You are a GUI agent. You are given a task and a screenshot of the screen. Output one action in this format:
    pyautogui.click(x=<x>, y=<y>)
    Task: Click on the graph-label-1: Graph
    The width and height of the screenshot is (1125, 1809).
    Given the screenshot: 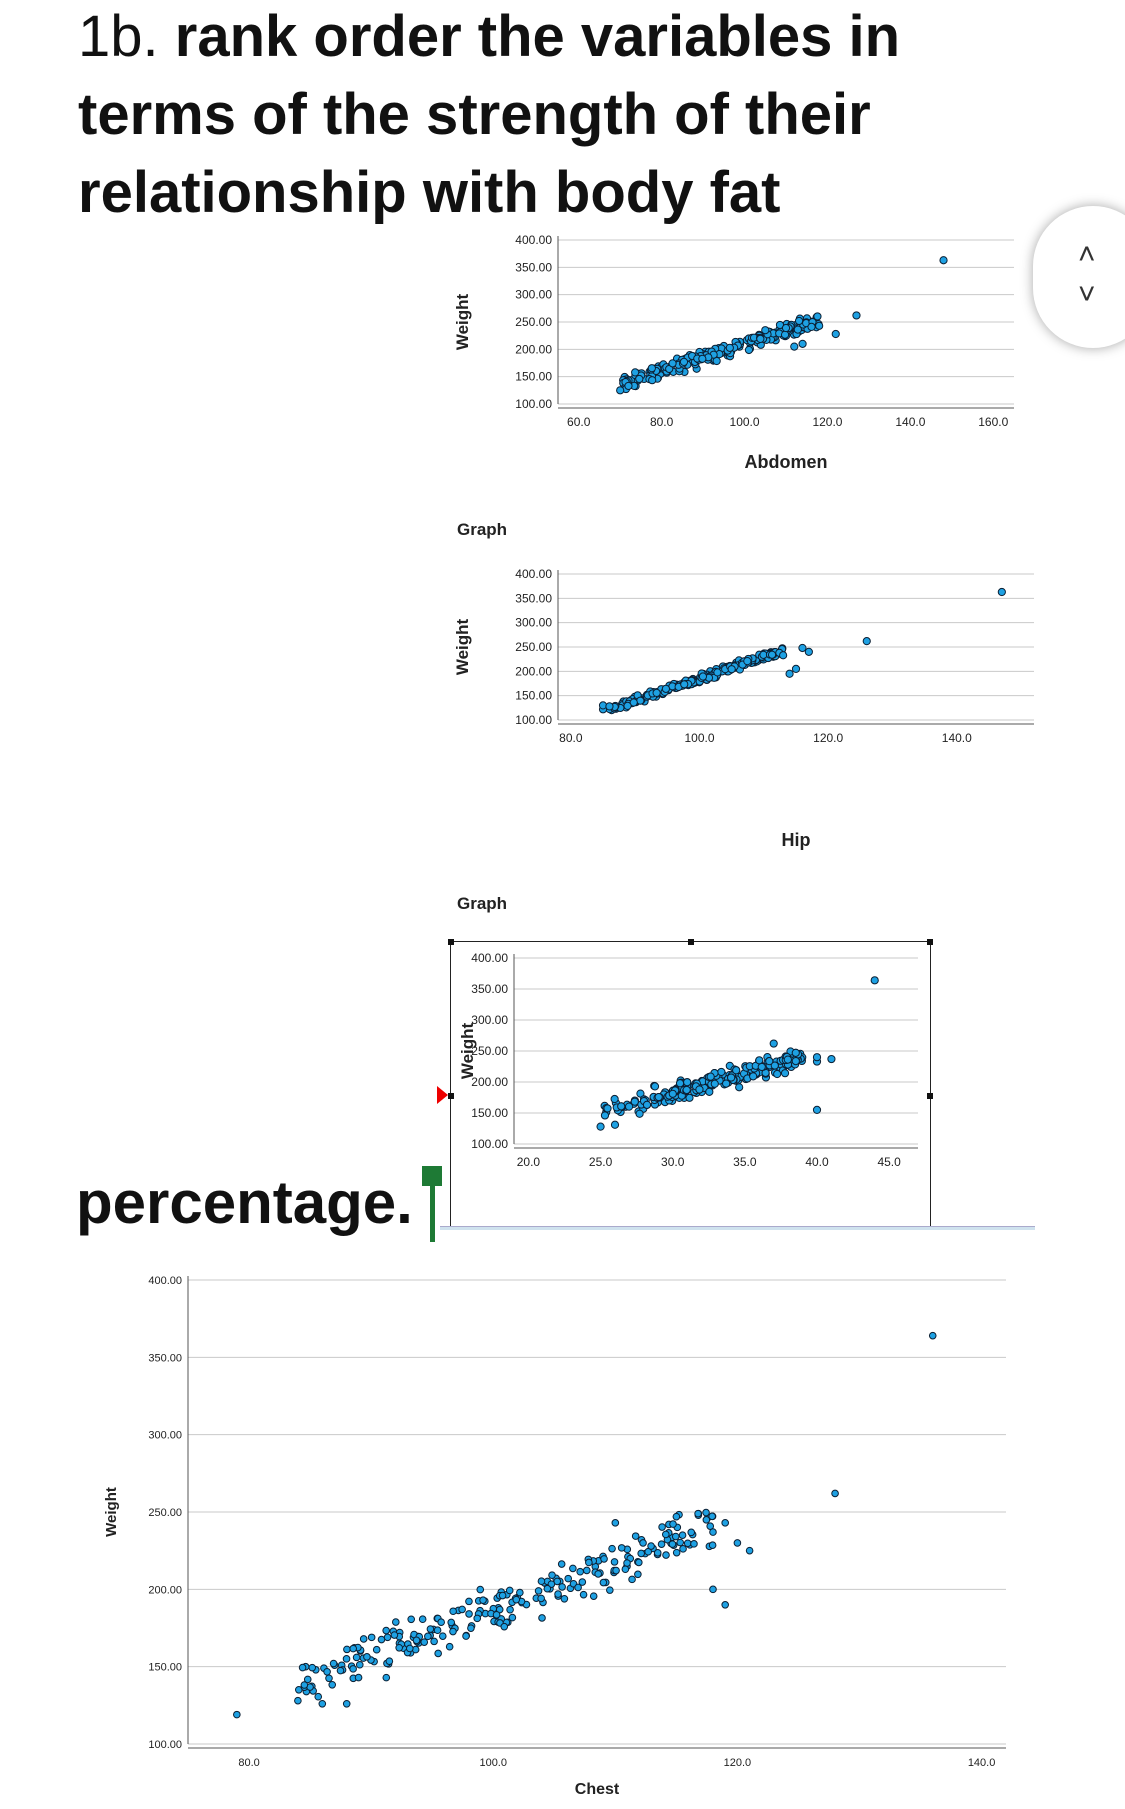 What is the action you would take?
    pyautogui.click(x=482, y=529)
    